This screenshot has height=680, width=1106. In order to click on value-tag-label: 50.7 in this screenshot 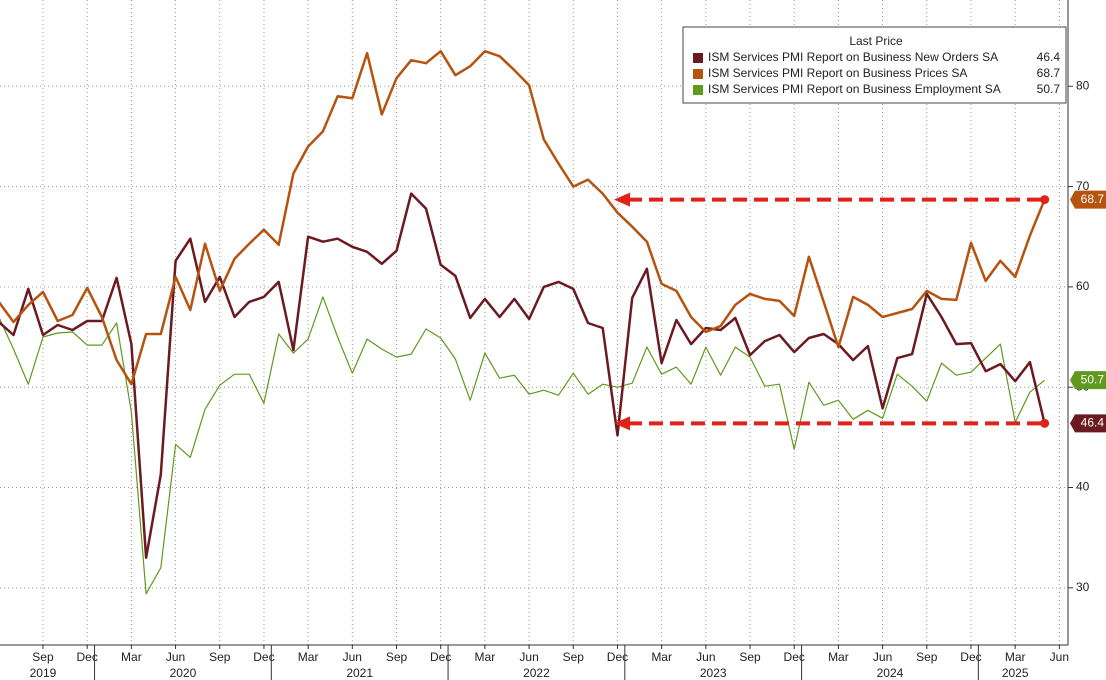, I will do `click(1093, 379)`.